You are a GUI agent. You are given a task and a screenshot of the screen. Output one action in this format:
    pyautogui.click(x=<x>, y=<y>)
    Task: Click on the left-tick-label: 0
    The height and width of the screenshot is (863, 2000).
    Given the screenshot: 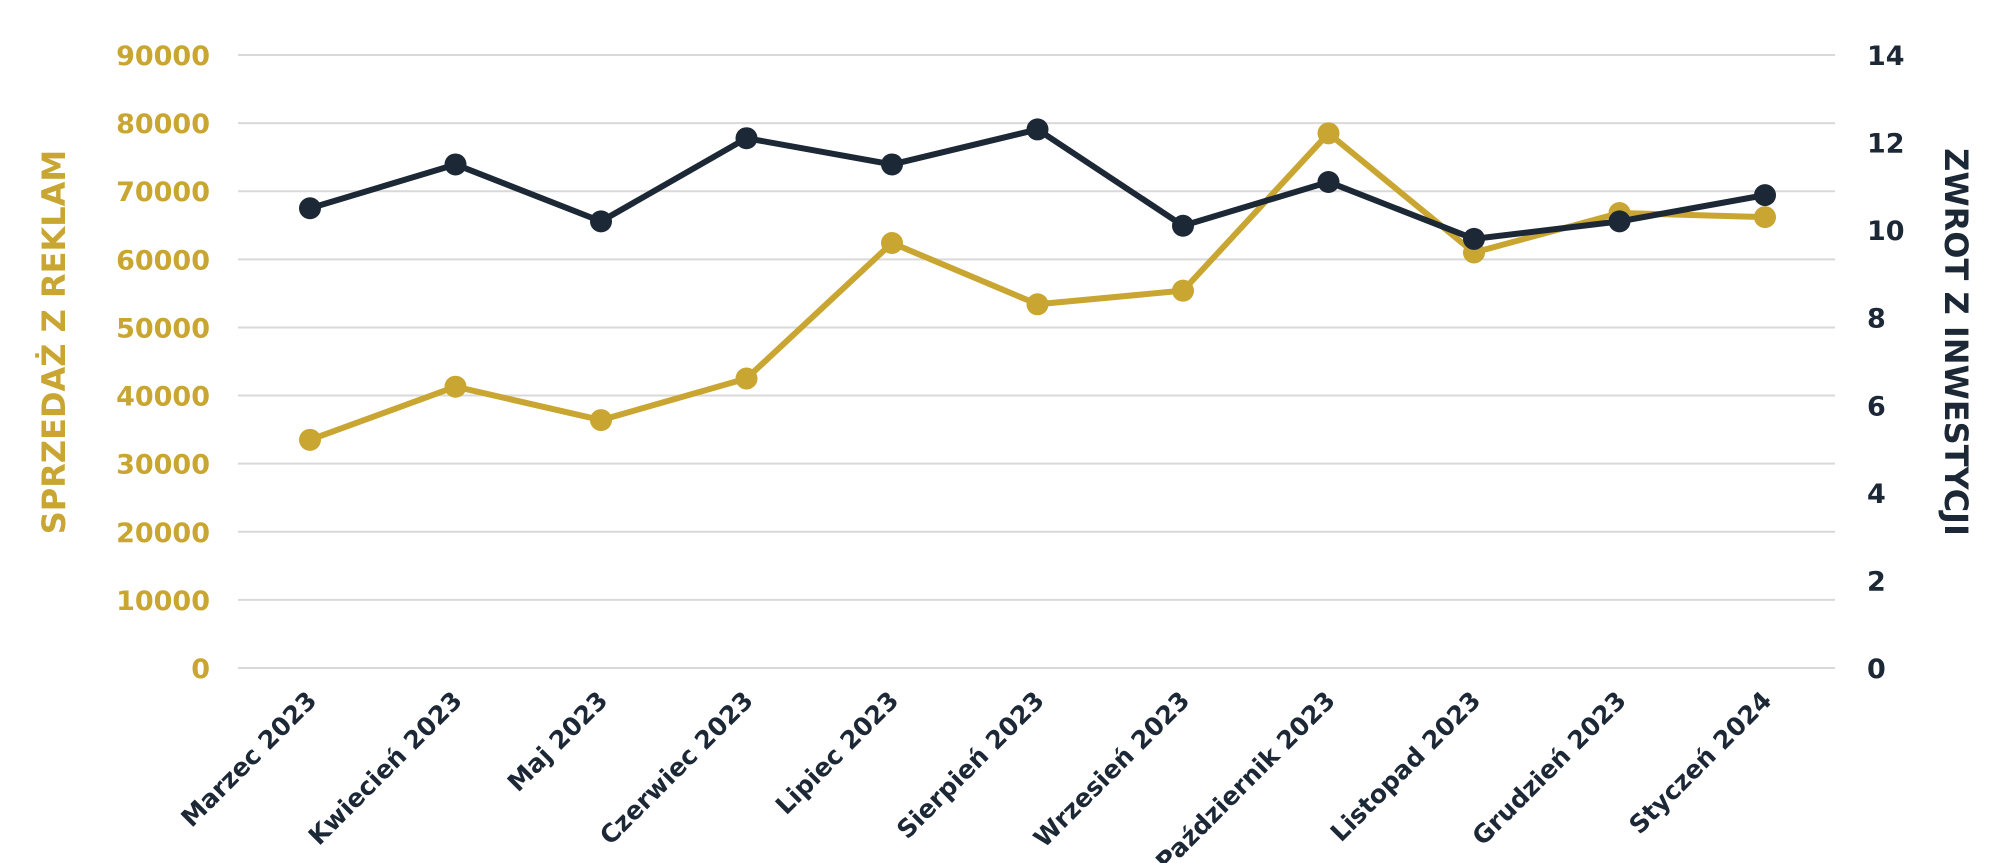 What is the action you would take?
    pyautogui.click(x=200, y=669)
    